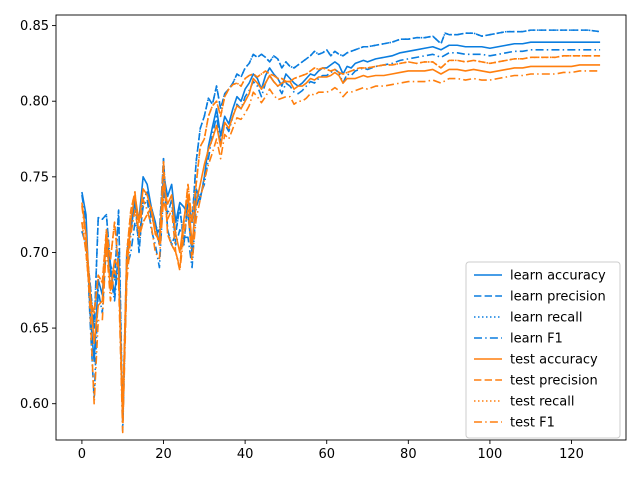 This screenshot has height=480, width=640. Describe the element at coordinates (34, 102) in the screenshot. I see `y-tick-label: 0.80` at that location.